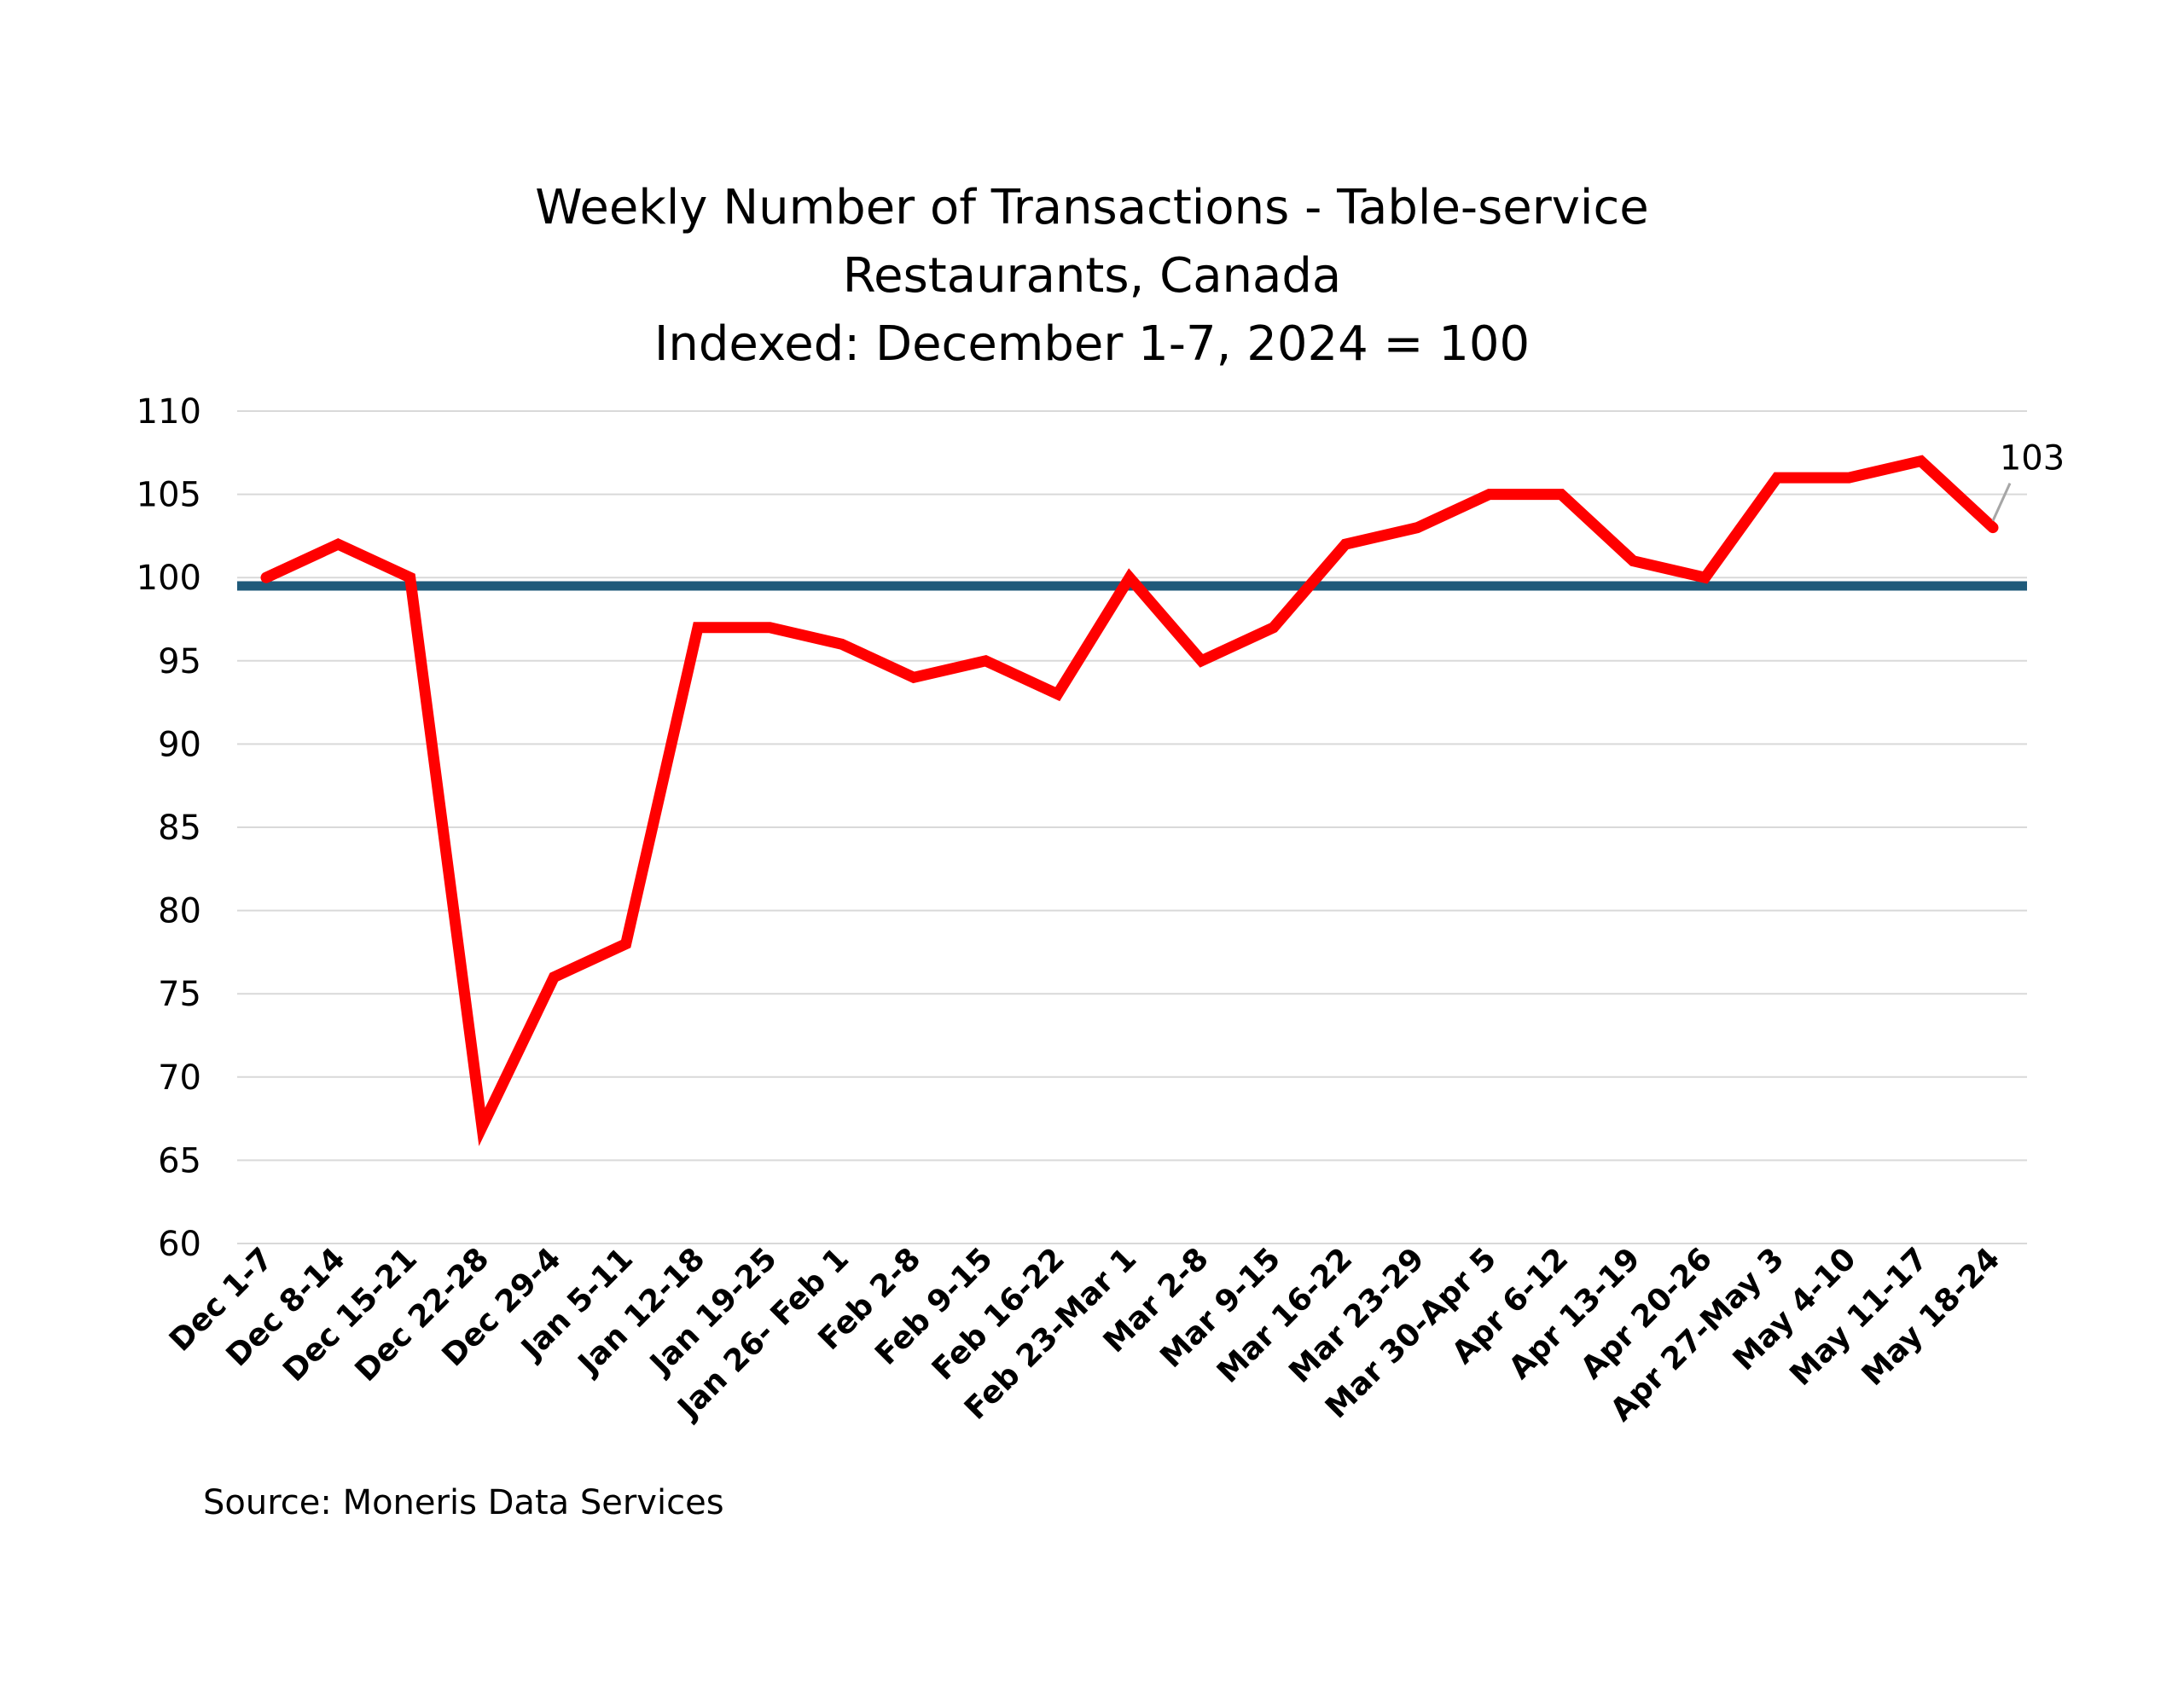 This screenshot has height=1687, width=2184. I want to click on annotation: 103, so click(2028, 480).